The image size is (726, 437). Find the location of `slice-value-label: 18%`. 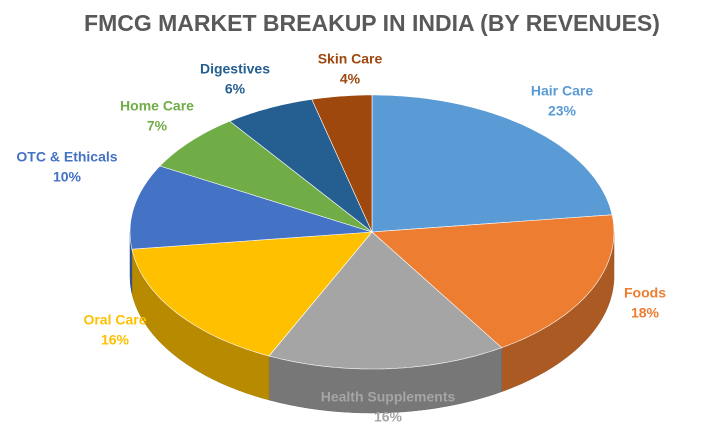

slice-value-label: 18% is located at coordinates (645, 313).